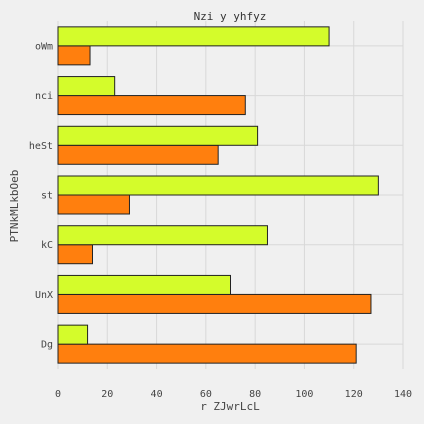 The width and height of the screenshot is (424, 424). What do you see at coordinates (47, 245) in the screenshot?
I see `y-tick-label: kC` at bounding box center [47, 245].